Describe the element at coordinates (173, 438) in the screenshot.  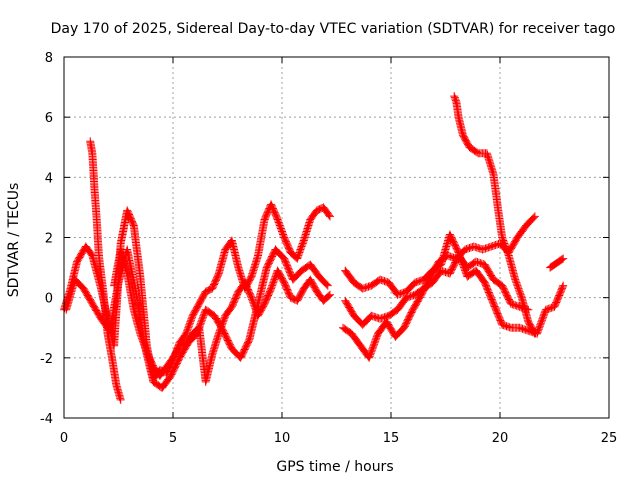
I see `x-tick-label: 5` at that location.